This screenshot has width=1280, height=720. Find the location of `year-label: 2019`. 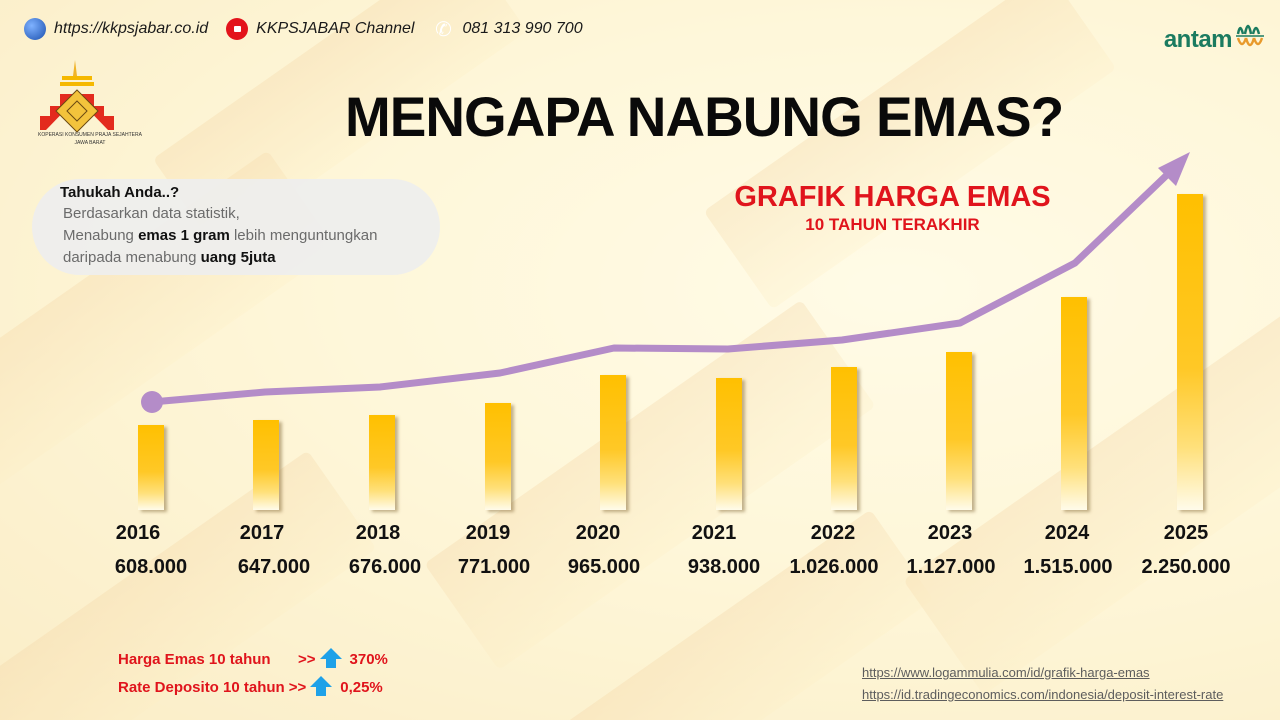

year-label: 2019 is located at coordinates (488, 533).